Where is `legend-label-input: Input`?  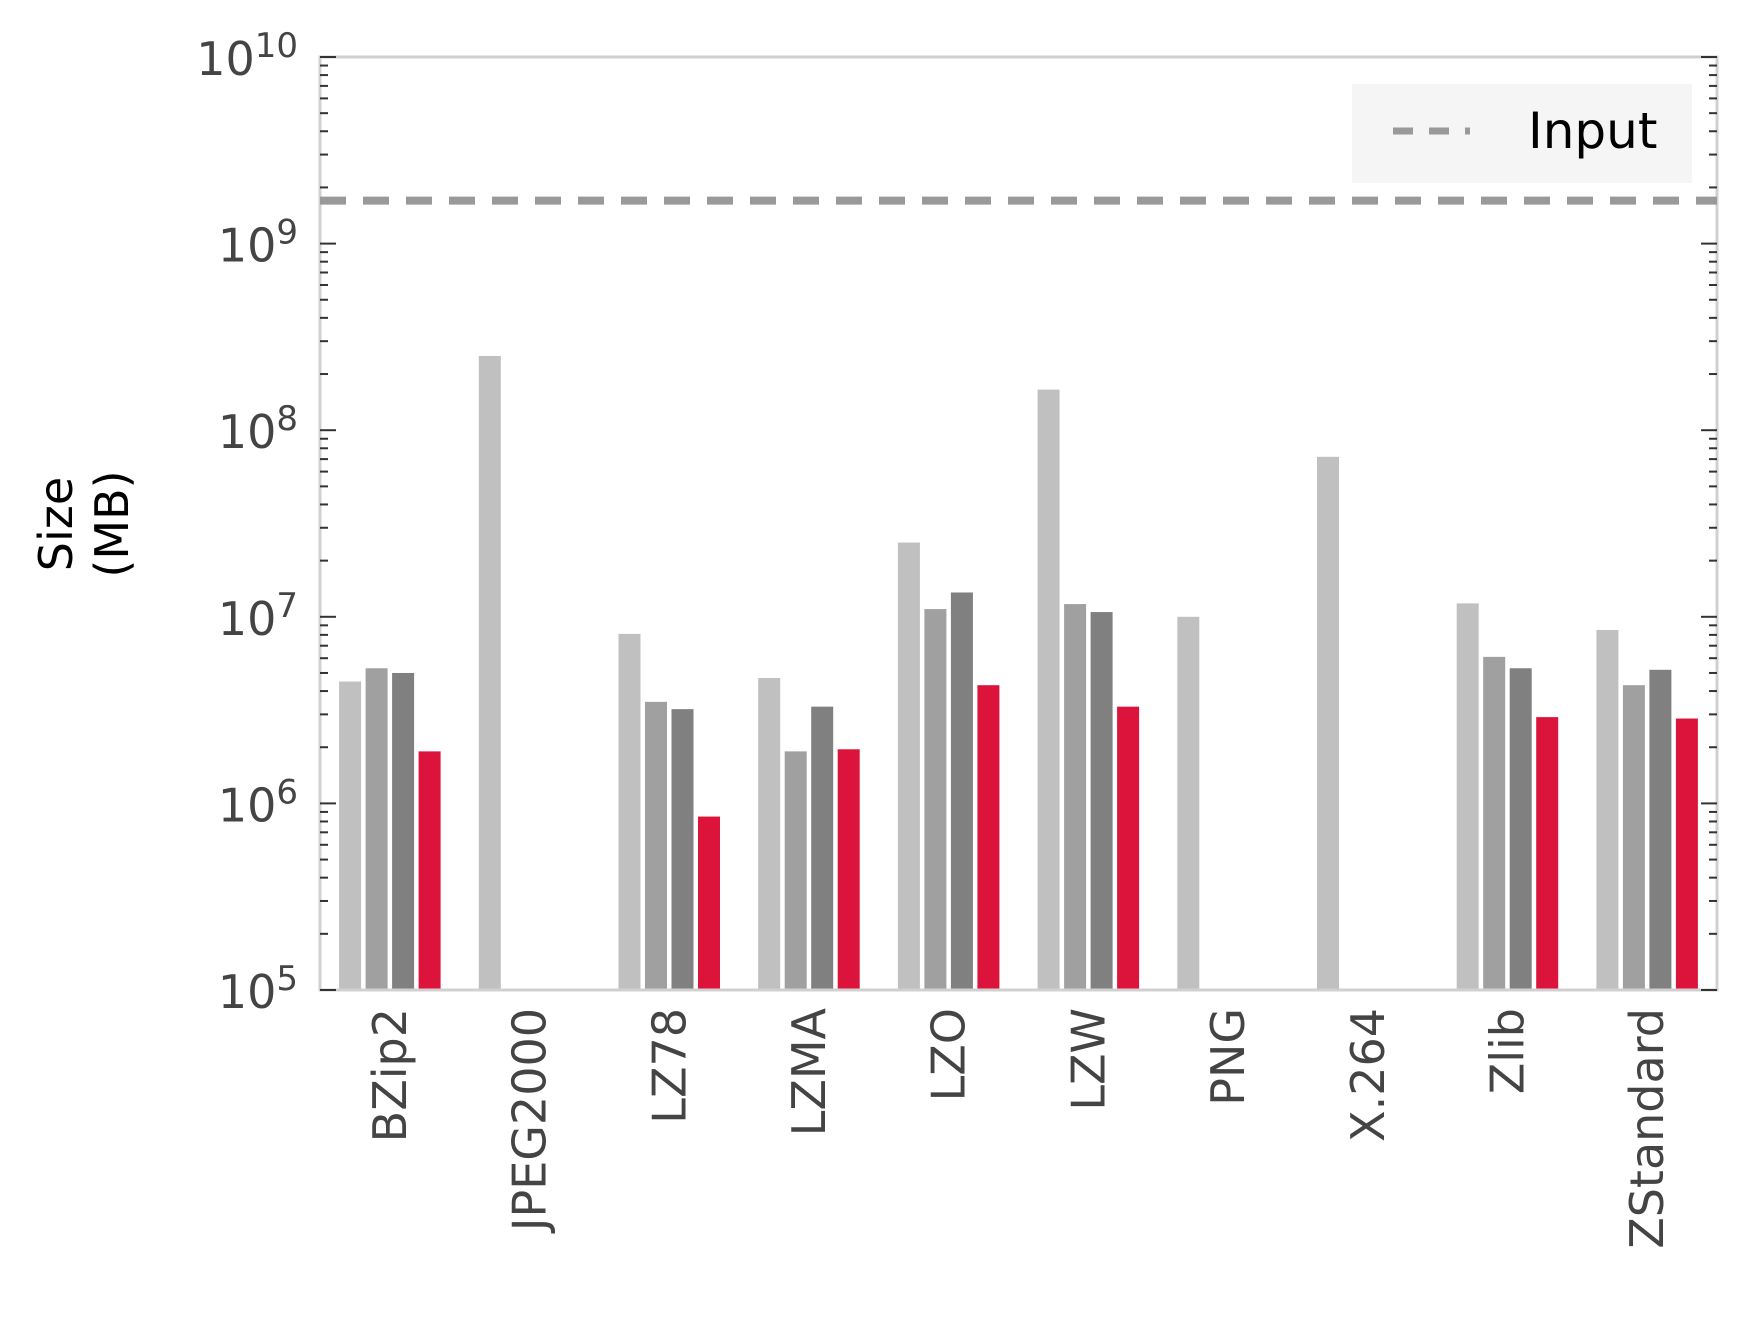
legend-label-input: Input is located at coordinates (1592, 131).